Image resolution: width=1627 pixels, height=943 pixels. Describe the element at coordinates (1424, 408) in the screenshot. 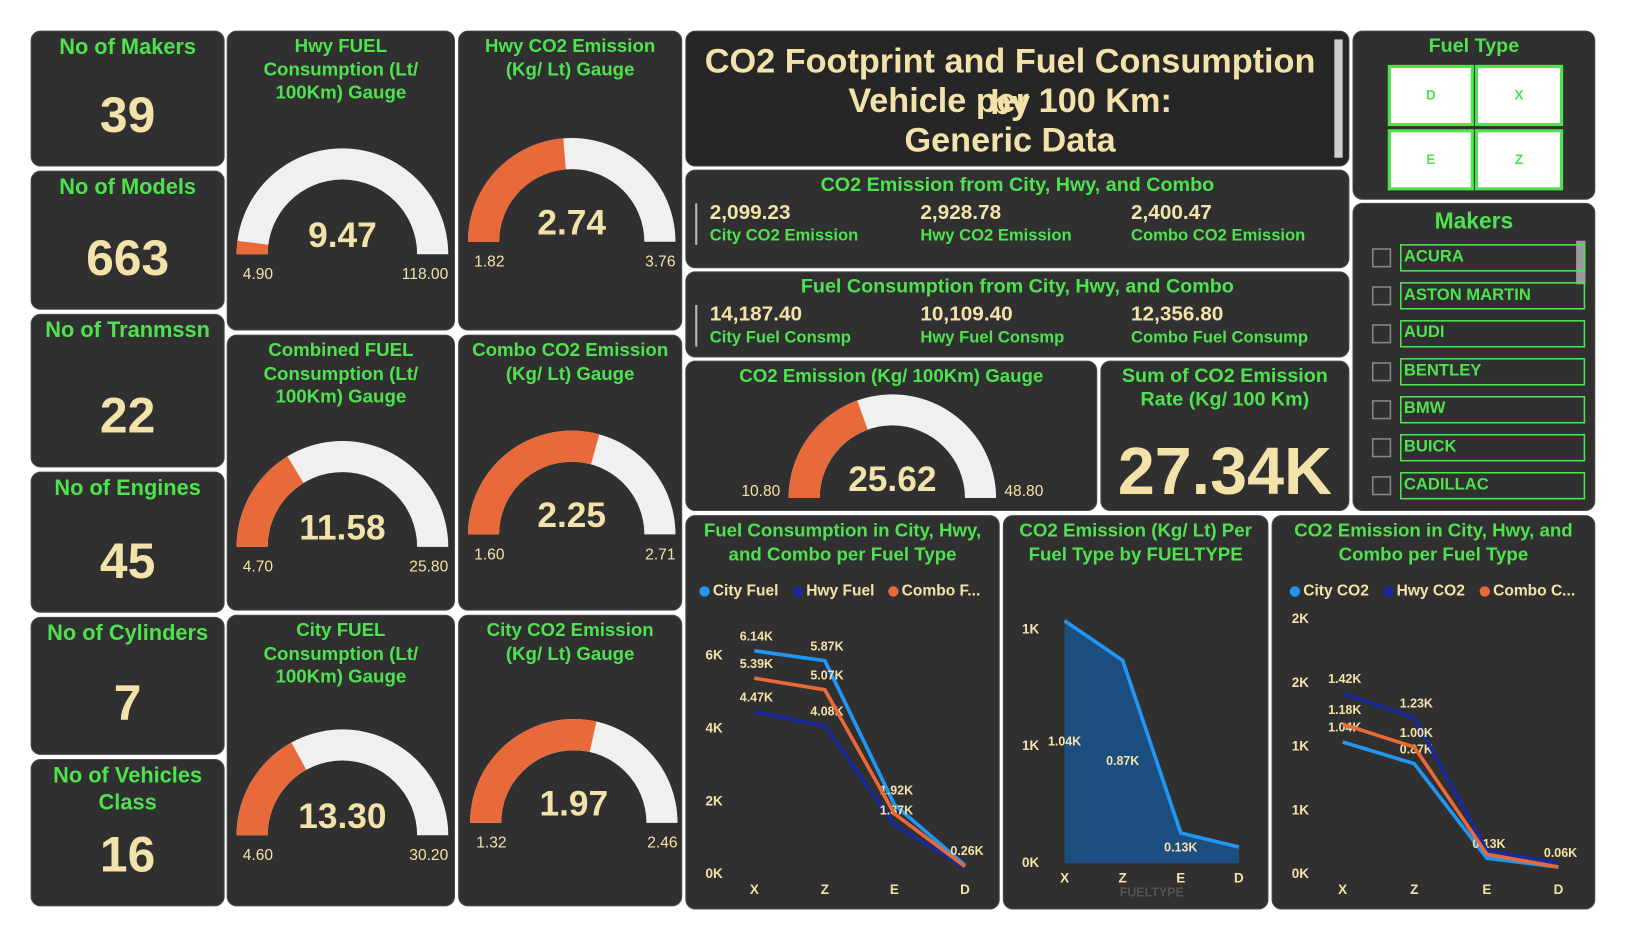

I see `slicer-option-label: BMW` at that location.